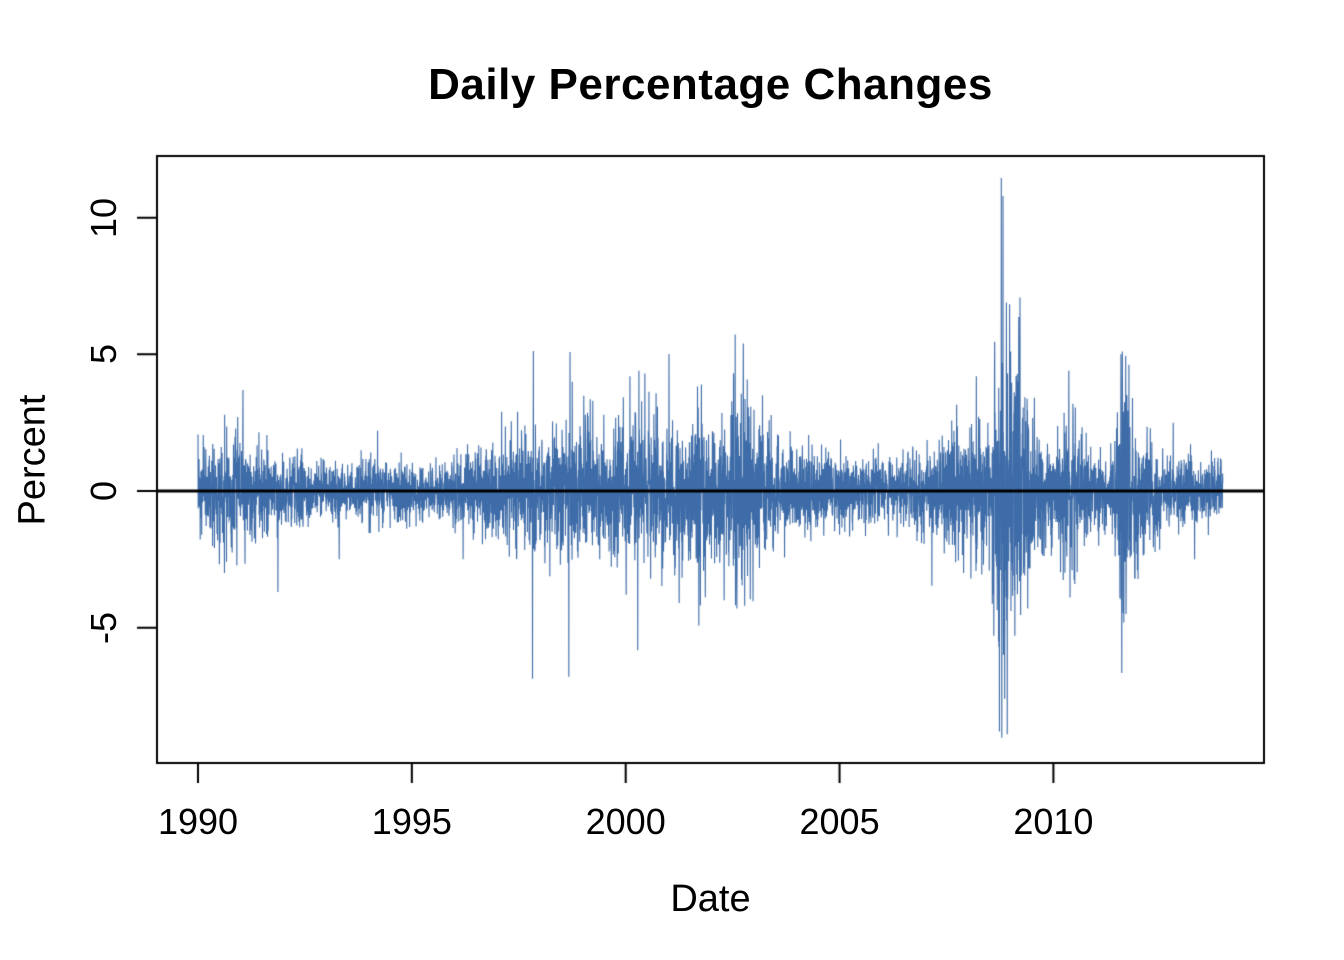 The width and height of the screenshot is (1344, 960). I want to click on y-axis-label: Percent, so click(32, 460).